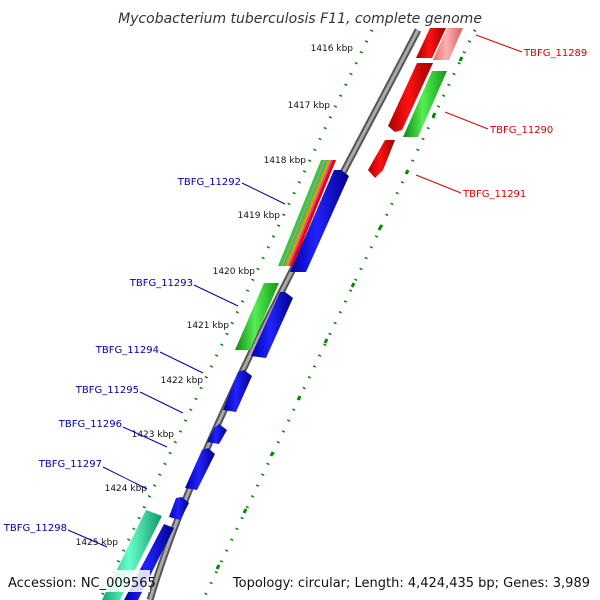 Image resolution: width=600 pixels, height=600 pixels. What do you see at coordinates (209, 182) in the screenshot?
I see `gene-label-tbfg-11292: TBFG_11292` at bounding box center [209, 182].